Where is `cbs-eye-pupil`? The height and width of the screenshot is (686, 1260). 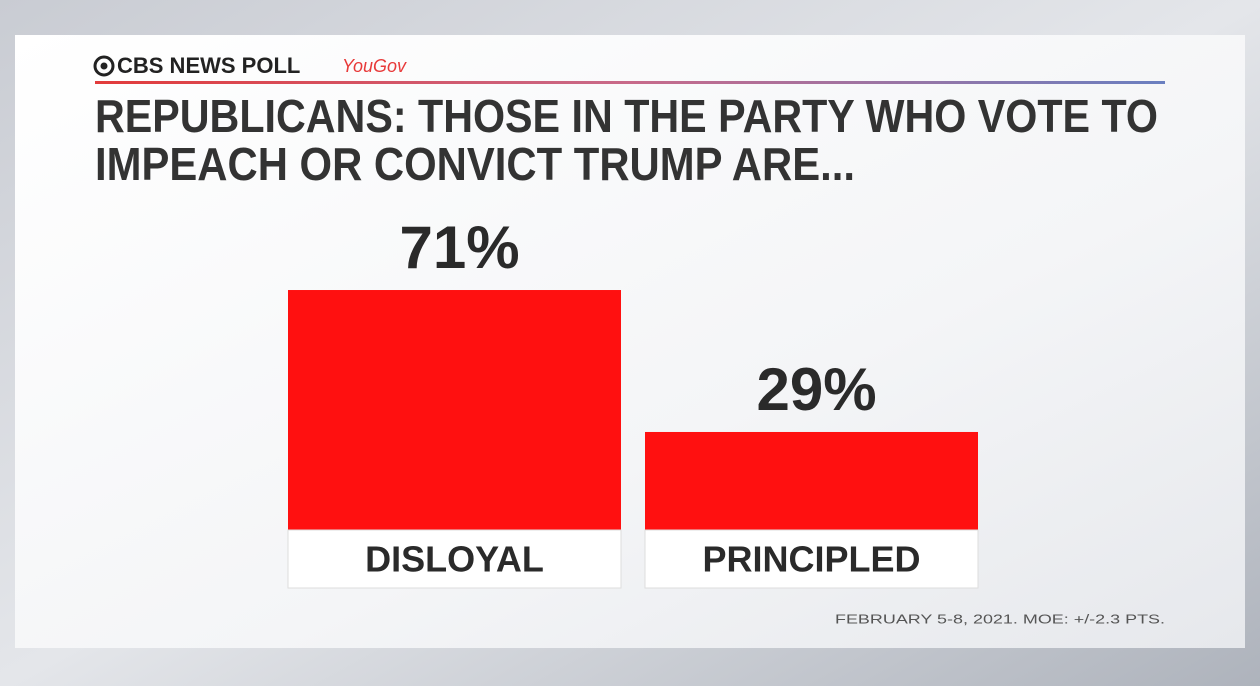
cbs-eye-pupil is located at coordinates (104, 66).